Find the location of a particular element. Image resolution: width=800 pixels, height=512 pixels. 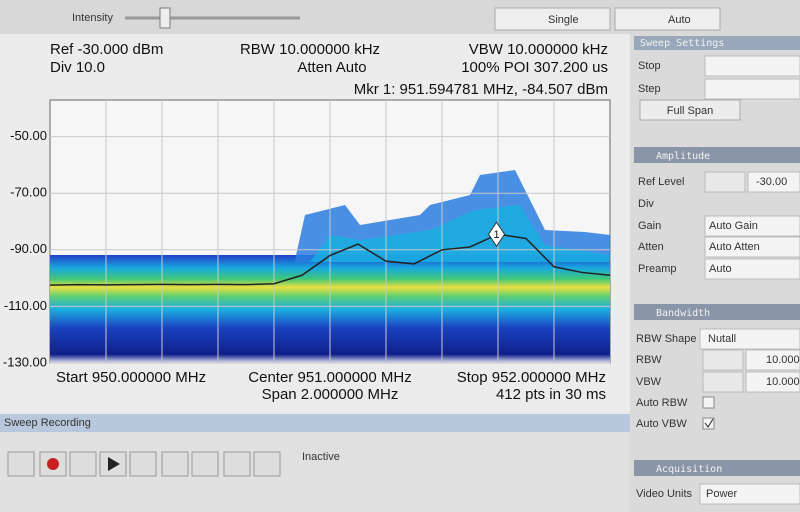

field-label: Ref Level is located at coordinates (661, 182).